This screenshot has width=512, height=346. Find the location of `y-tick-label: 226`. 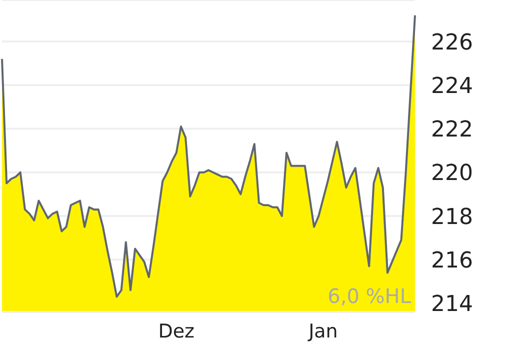

y-tick-label: 226 is located at coordinates (452, 43).